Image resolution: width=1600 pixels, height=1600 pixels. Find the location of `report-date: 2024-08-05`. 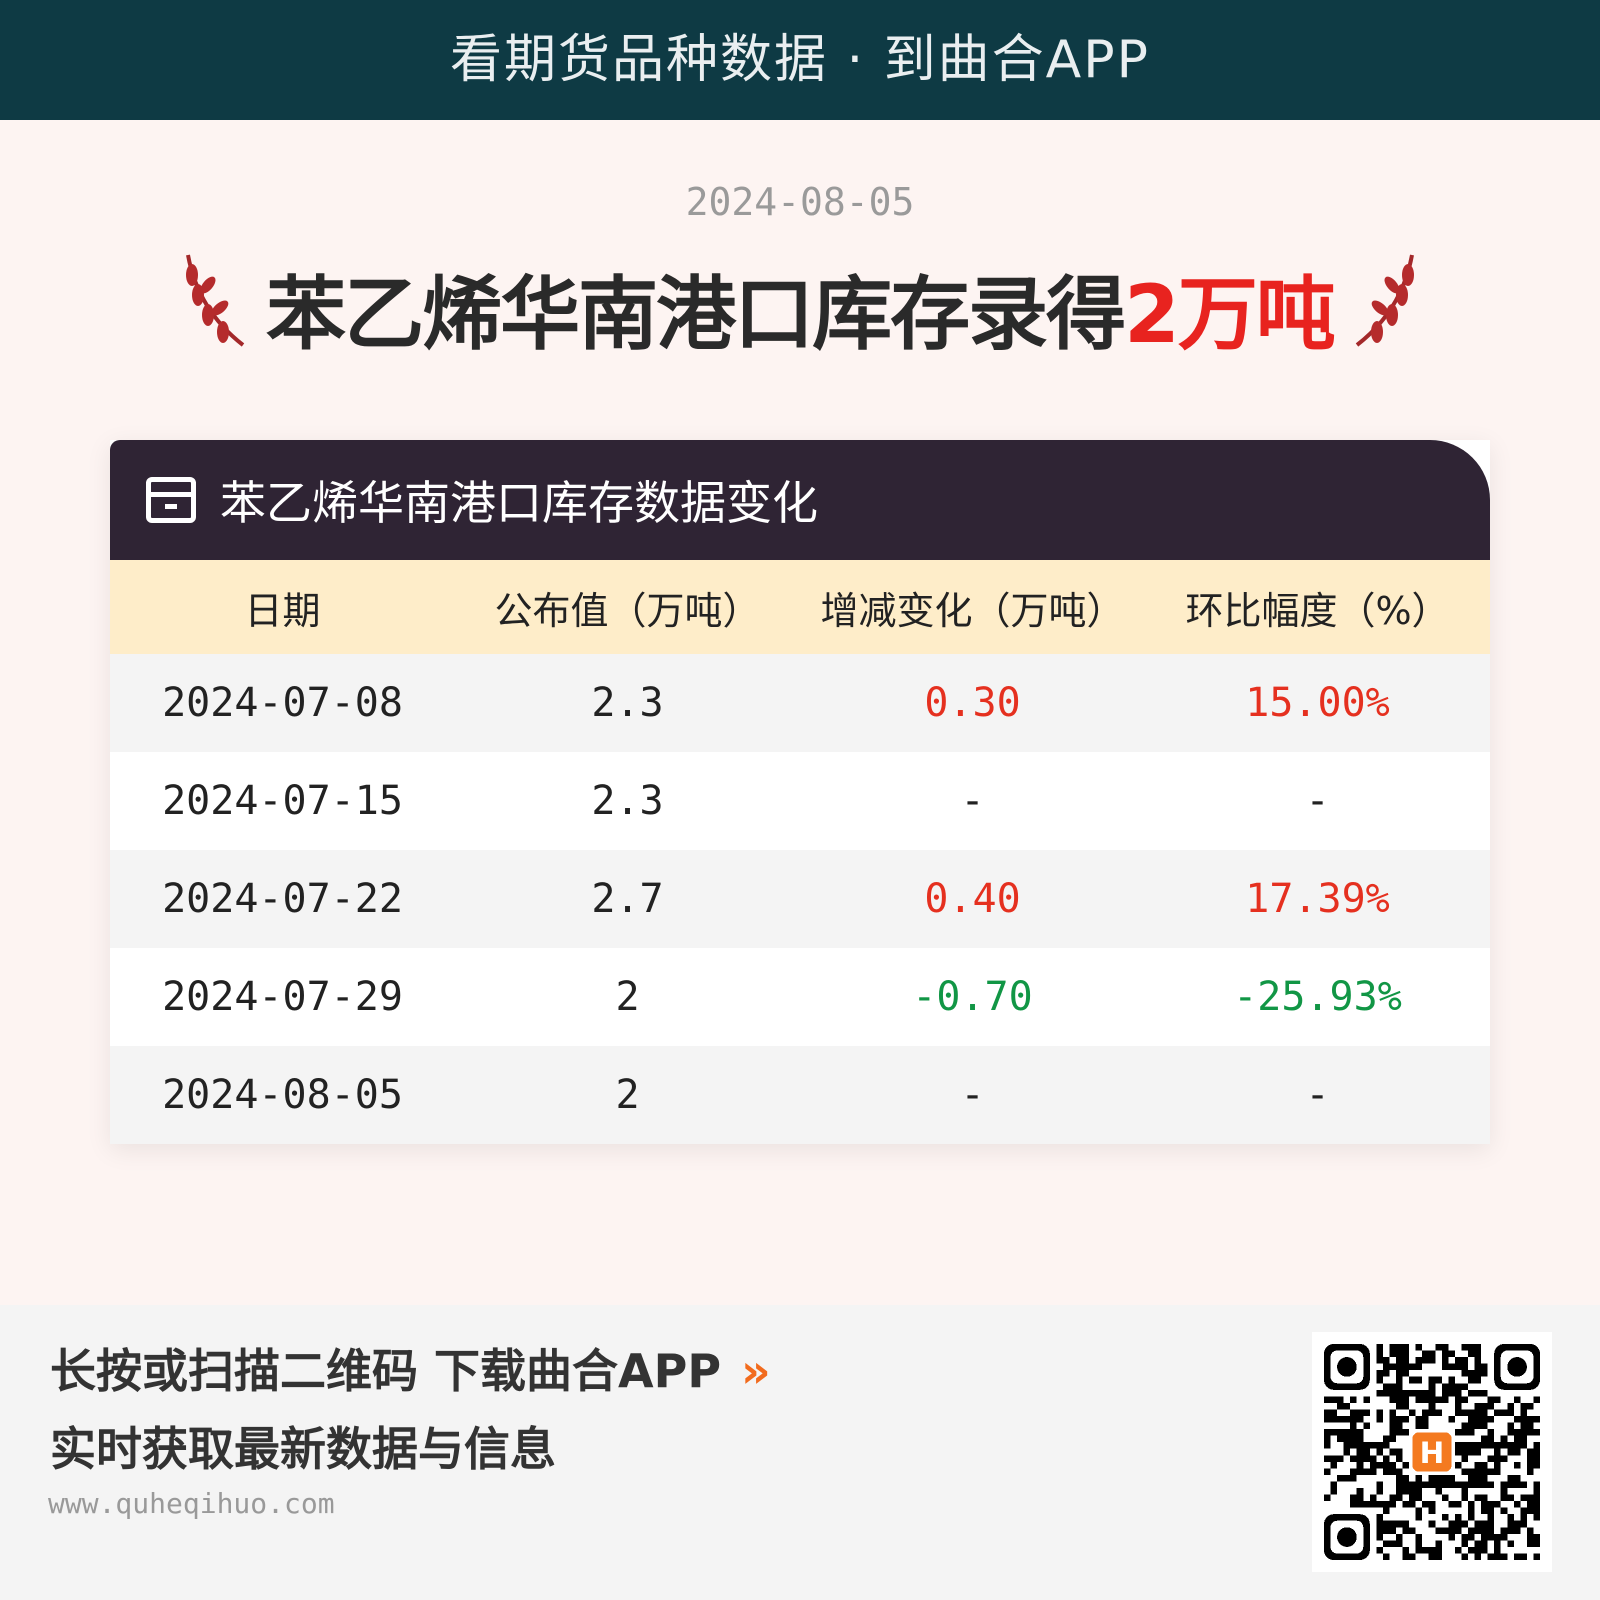

report-date: 2024-08-05 is located at coordinates (800, 202).